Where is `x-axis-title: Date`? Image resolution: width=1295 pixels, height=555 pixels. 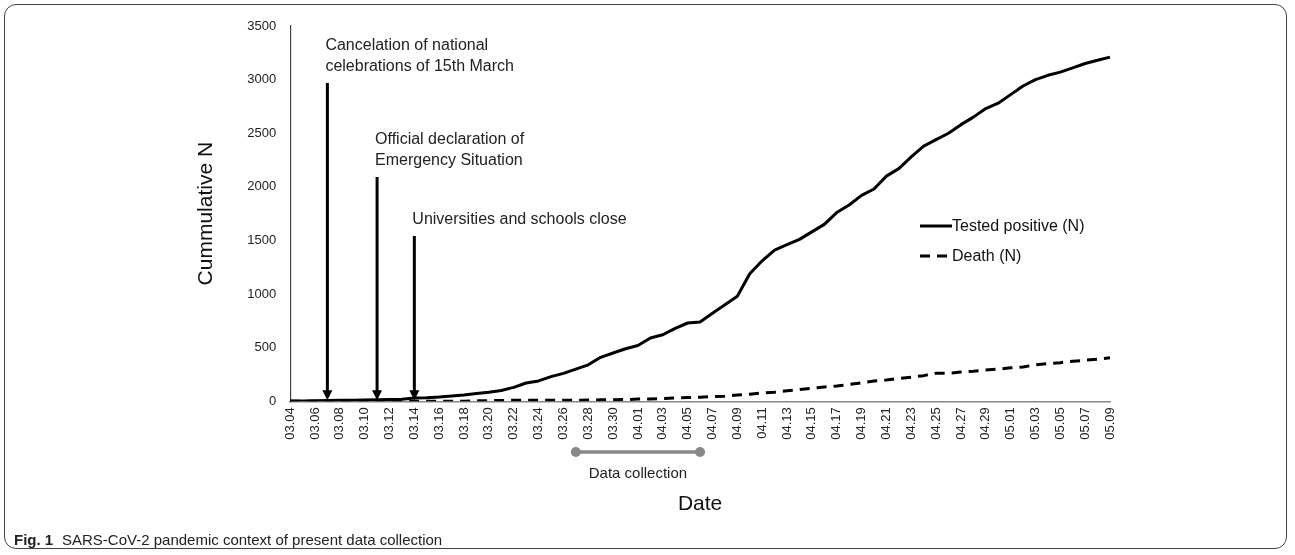 x-axis-title: Date is located at coordinates (700, 503).